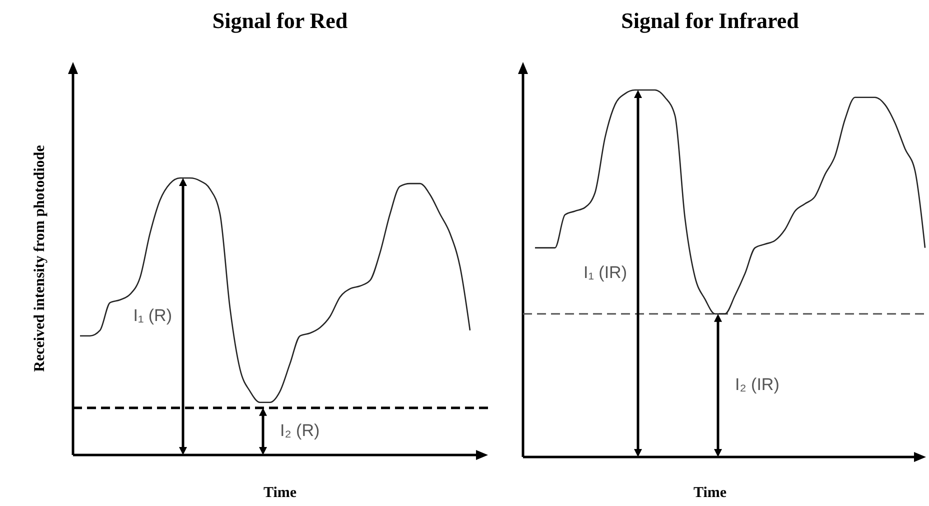 The width and height of the screenshot is (929, 506). I want to click on chart-title: Signal for Infrared, so click(710, 20).